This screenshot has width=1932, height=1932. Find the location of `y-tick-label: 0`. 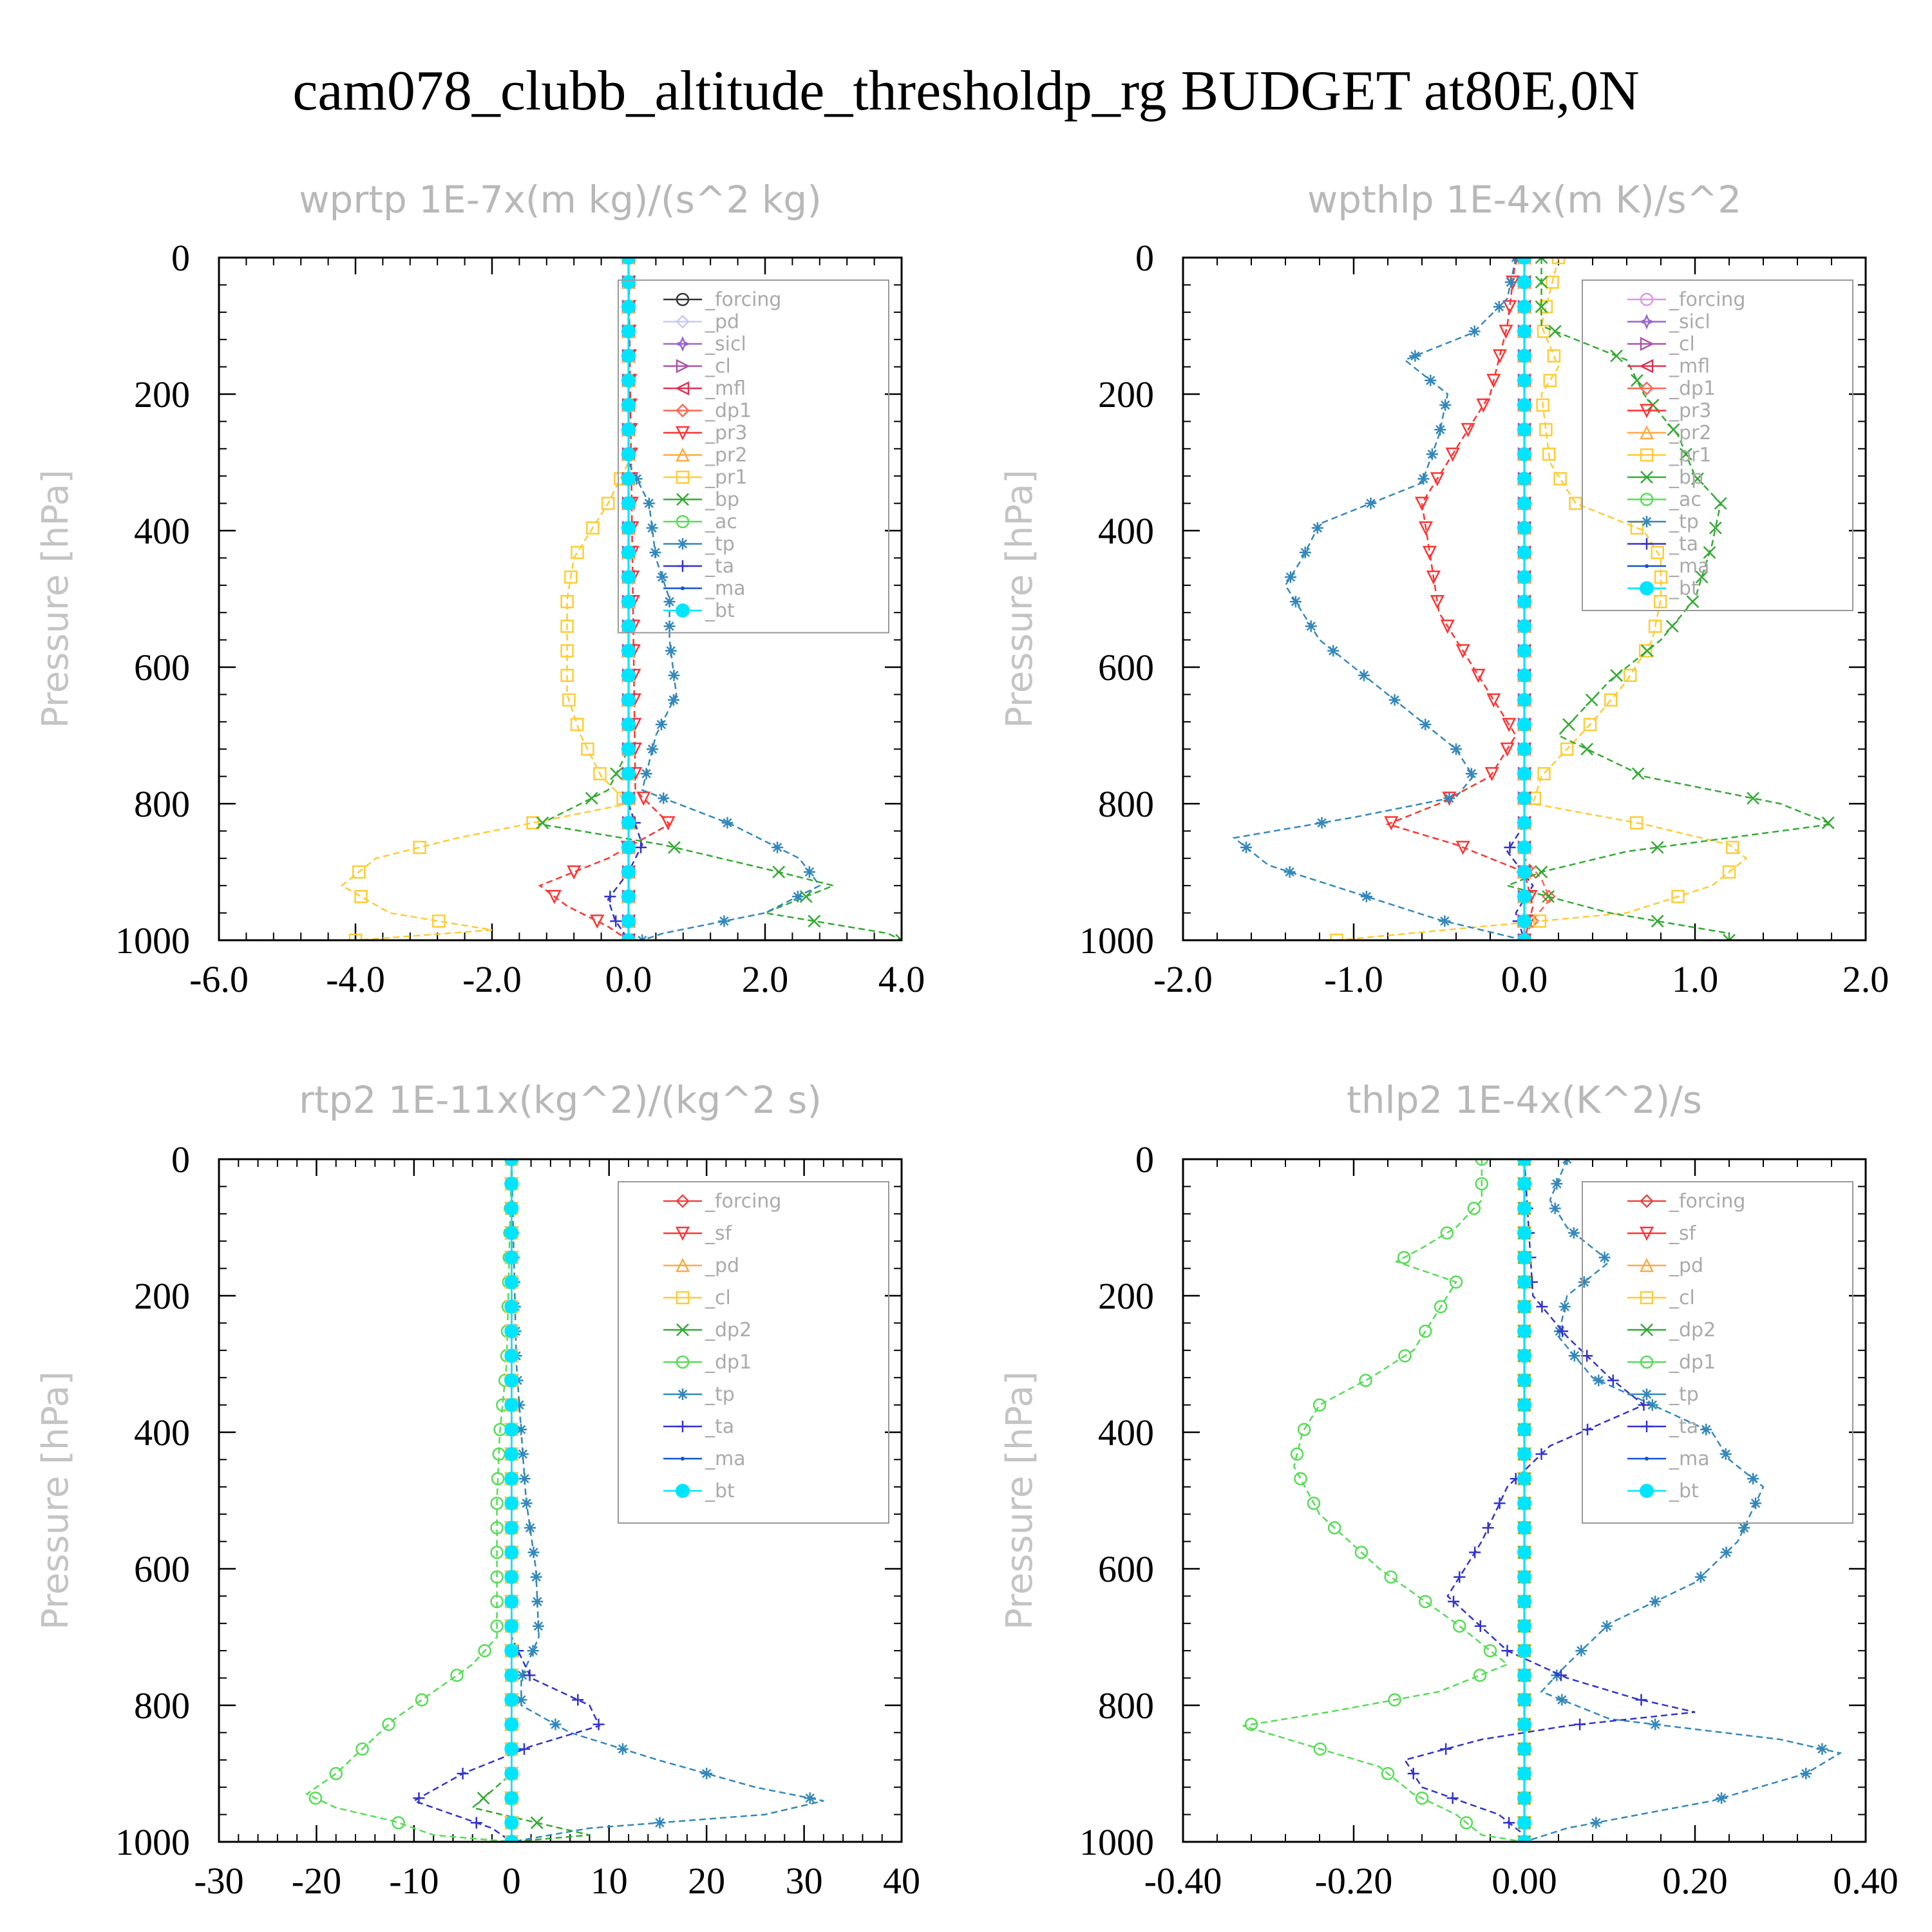

y-tick-label: 0 is located at coordinates (181, 1159).